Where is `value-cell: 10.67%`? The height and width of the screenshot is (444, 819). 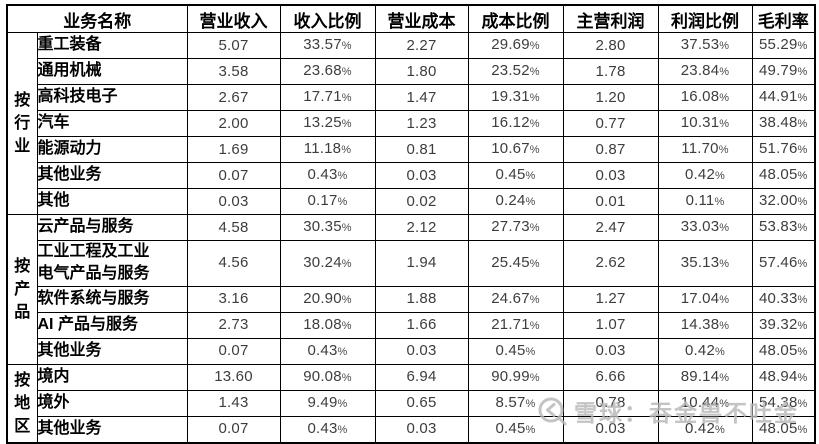 value-cell: 10.67% is located at coordinates (515, 149).